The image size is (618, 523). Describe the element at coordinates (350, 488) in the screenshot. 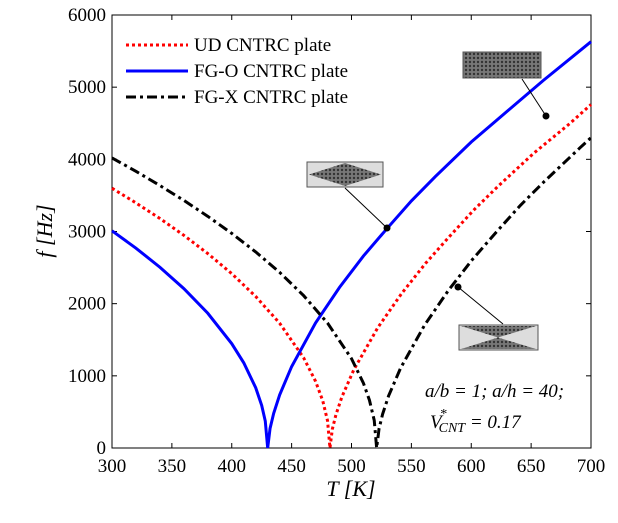

I see `x-axis-label: T [K]` at that location.